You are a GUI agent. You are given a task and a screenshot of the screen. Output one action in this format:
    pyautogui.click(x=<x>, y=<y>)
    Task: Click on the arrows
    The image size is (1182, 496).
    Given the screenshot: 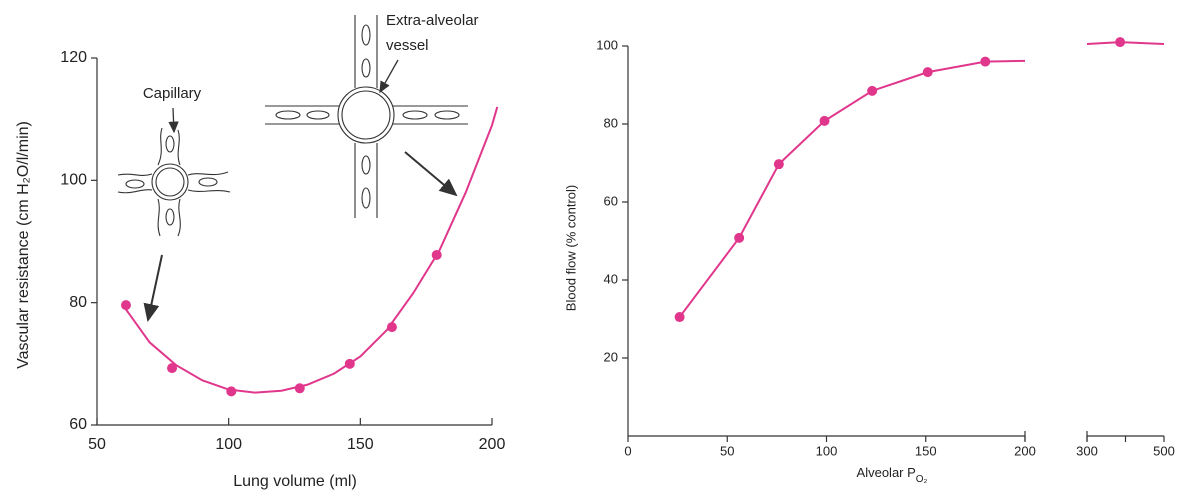 What is the action you would take?
    pyautogui.click(x=300, y=190)
    